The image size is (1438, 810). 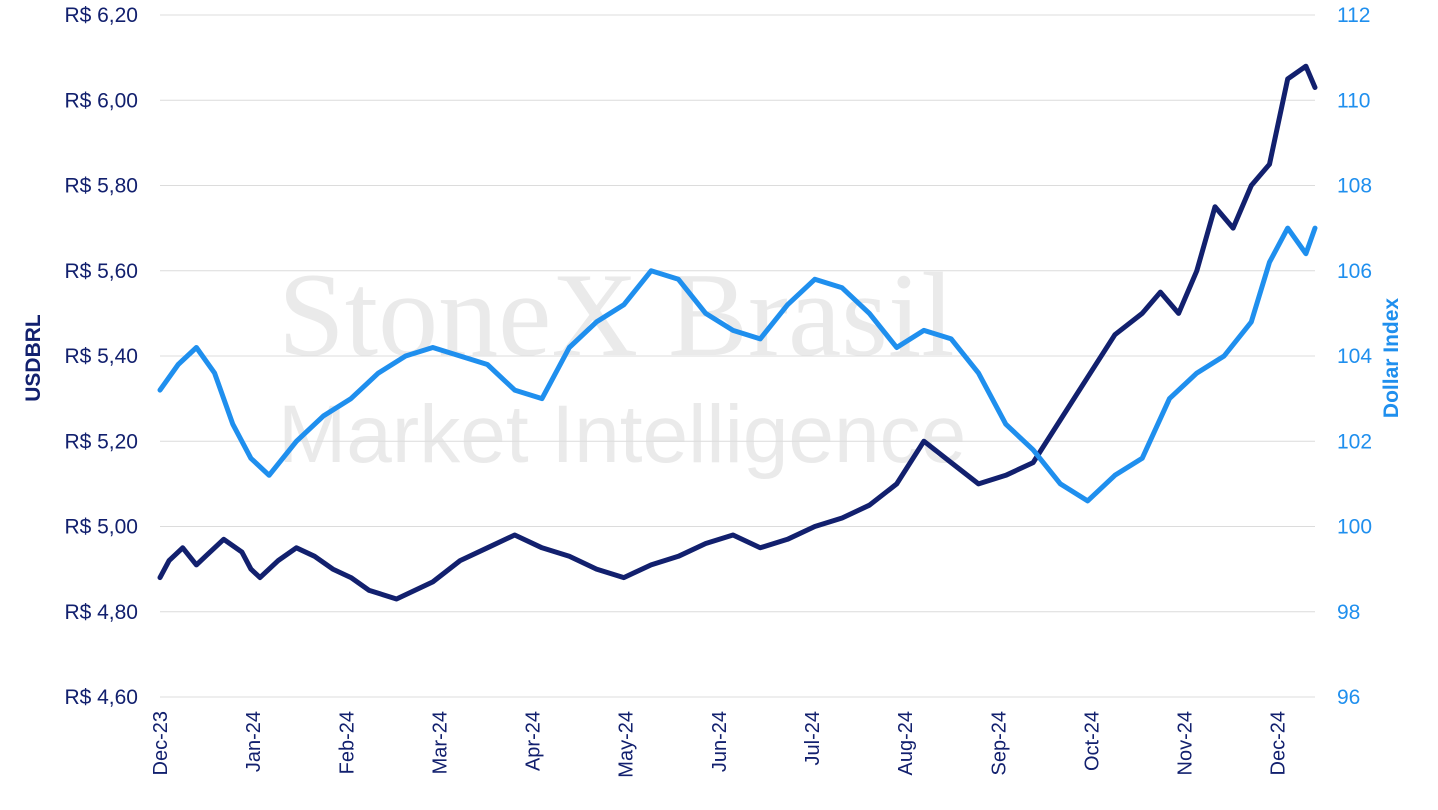 I want to click on x-tick-label: Jul-24, so click(x=813, y=738).